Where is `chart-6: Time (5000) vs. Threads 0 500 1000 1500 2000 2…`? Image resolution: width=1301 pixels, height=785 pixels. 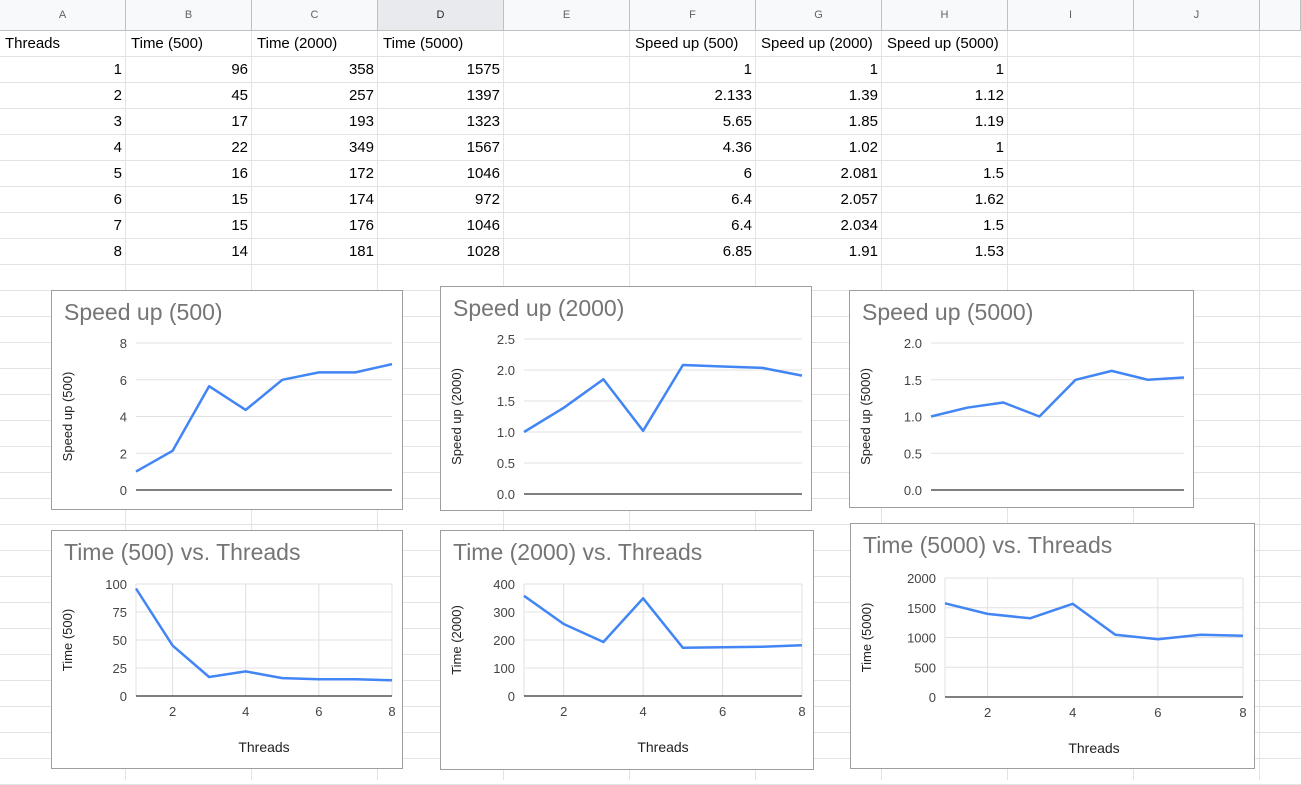
chart-6: Time (5000) vs. Threads 0 500 1000 1500 2000 2… is located at coordinates (1052, 646).